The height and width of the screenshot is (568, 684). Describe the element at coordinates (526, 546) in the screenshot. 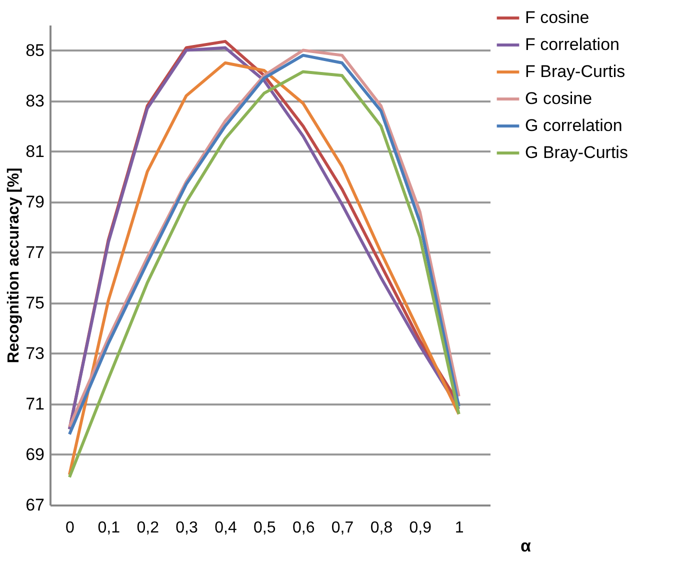

I see `x-axis-title: α` at that location.